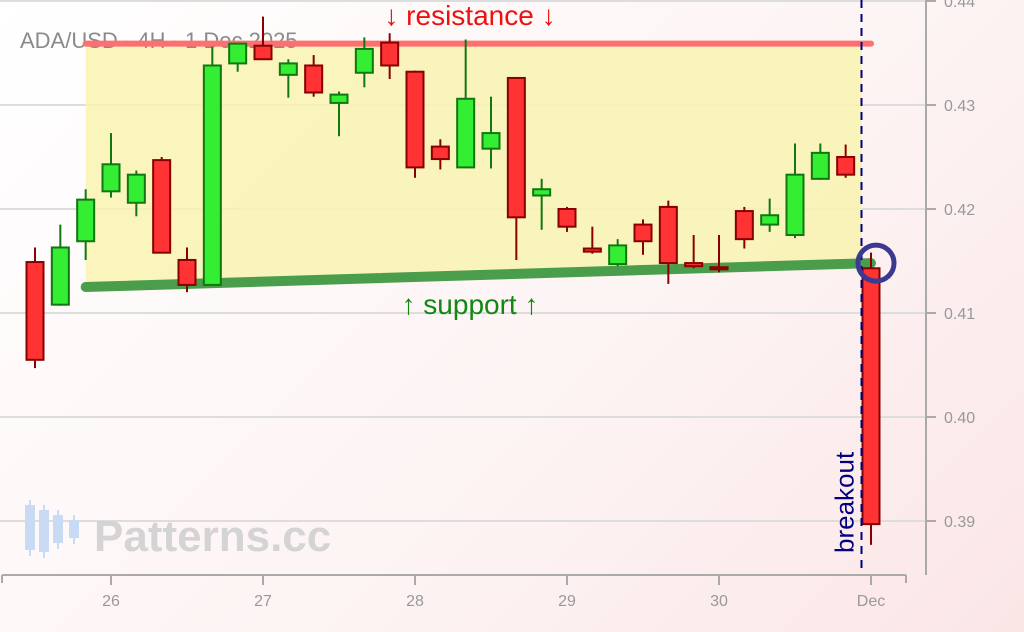 This screenshot has width=1024, height=632. What do you see at coordinates (263, 601) in the screenshot?
I see `x-tick-label: 27` at bounding box center [263, 601].